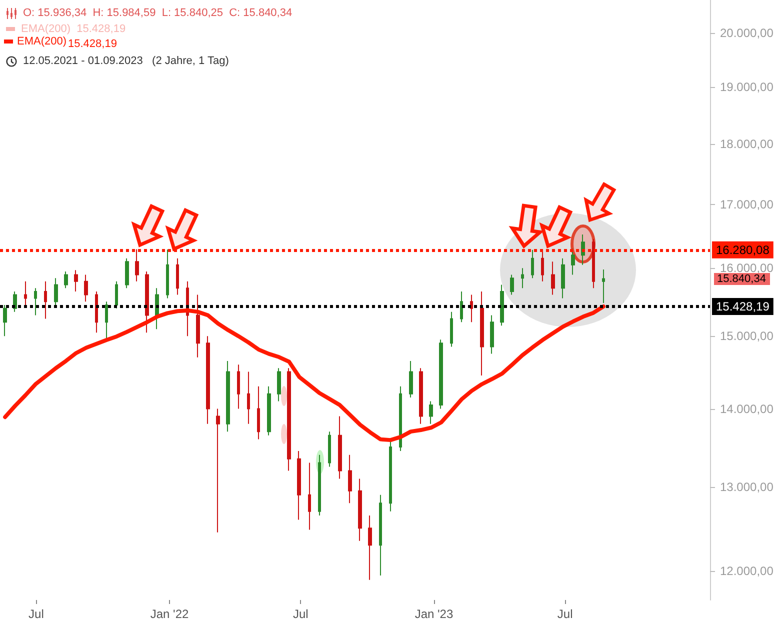 This screenshot has height=625, width=780. What do you see at coordinates (742, 278) in the screenshot?
I see `text: 15.840,34` at bounding box center [742, 278].